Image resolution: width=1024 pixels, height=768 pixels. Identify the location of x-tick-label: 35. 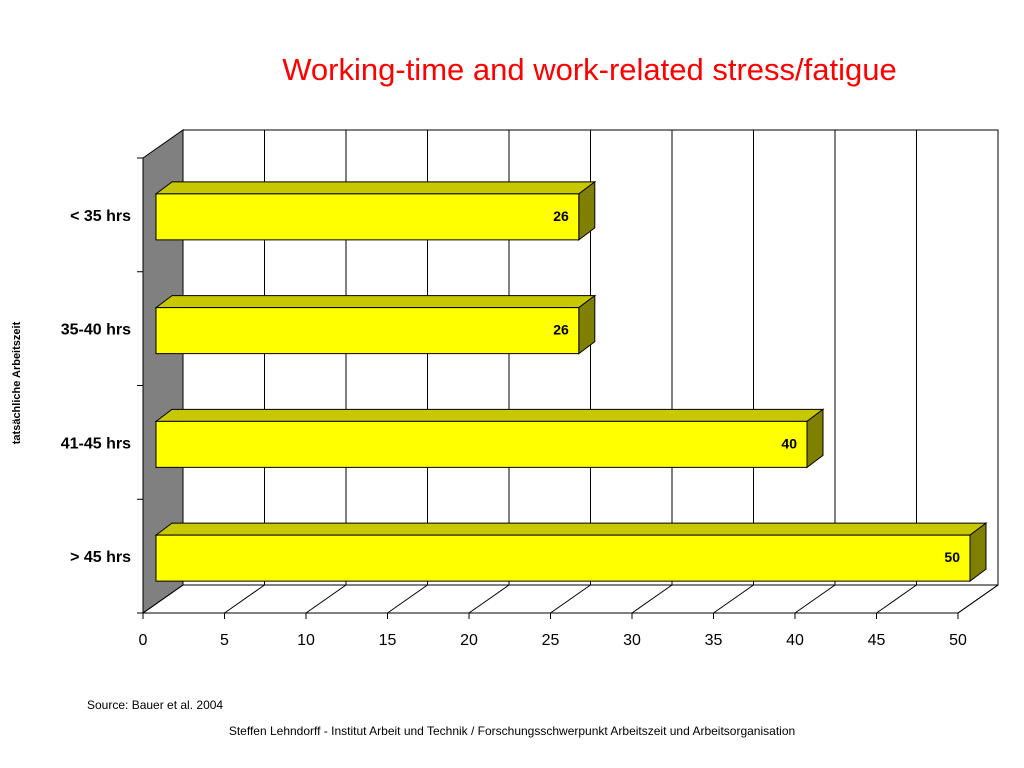
(714, 640).